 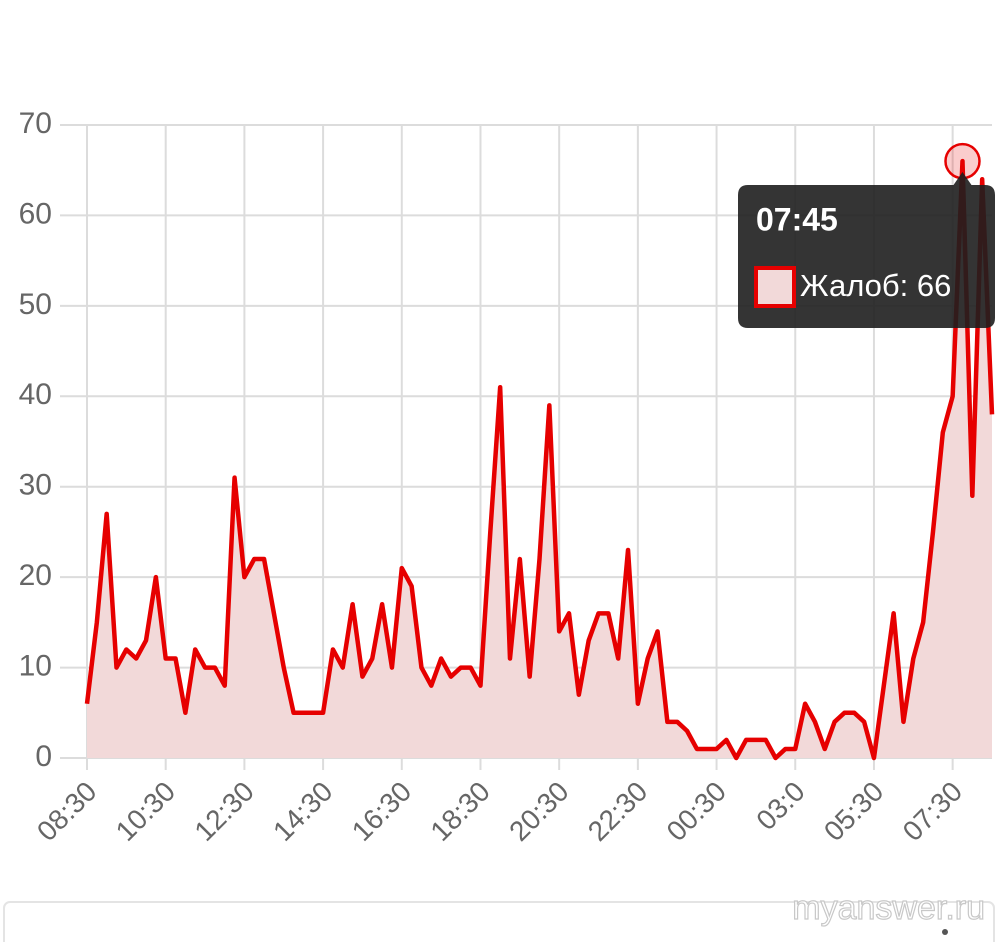 I want to click on x-tick-label: 20:30, so click(x=538, y=811).